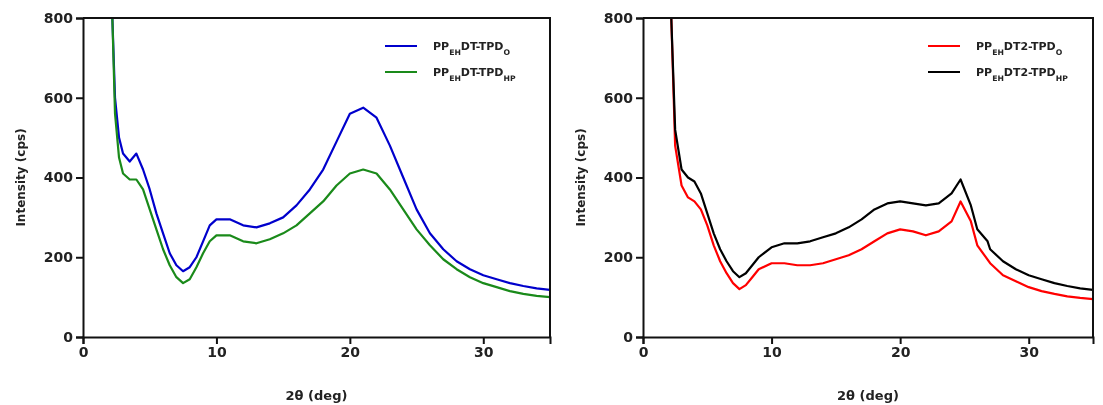 The width and height of the screenshot is (1103, 405). What do you see at coordinates (1019, 48) in the screenshot?
I see `legend-label: PP$_{EH}$DT2-TPD$_{O}$` at bounding box center [1019, 48].